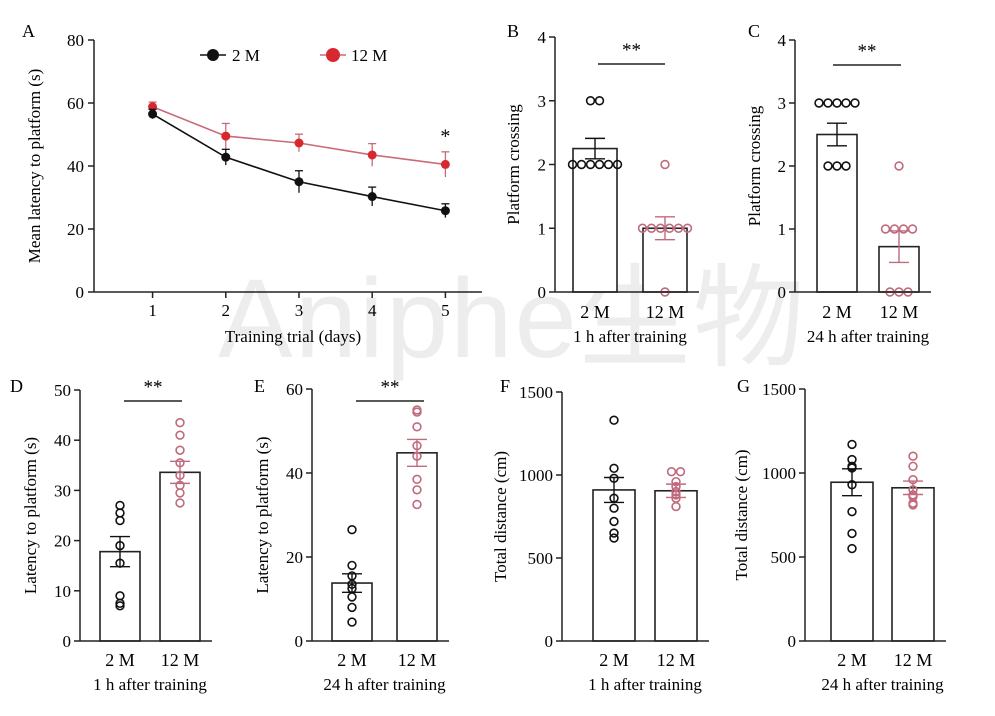 The width and height of the screenshot is (995, 716). Describe the element at coordinates (505, 386) in the screenshot. I see `panel-f-letter: F` at that location.